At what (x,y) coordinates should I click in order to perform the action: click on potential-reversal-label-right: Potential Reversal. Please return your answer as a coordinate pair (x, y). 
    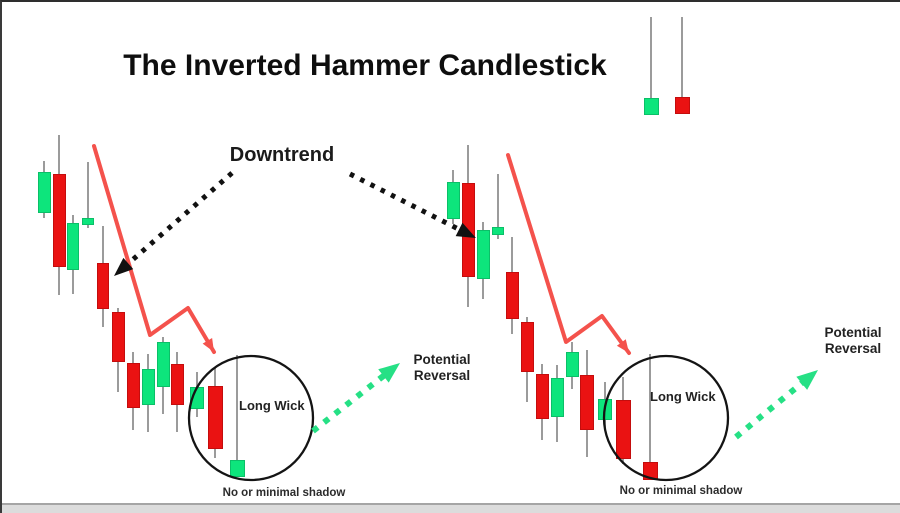
    Looking at the image, I should click on (853, 341).